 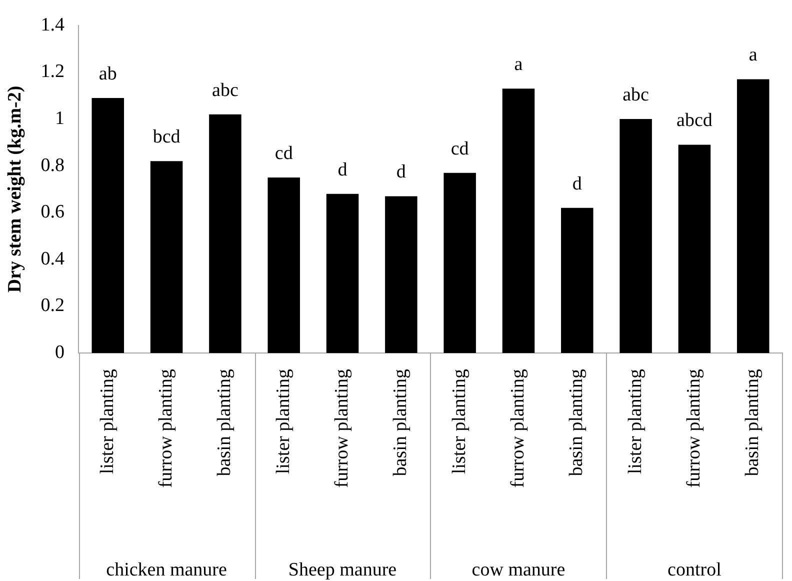 What do you see at coordinates (107, 73) in the screenshot?
I see `data-label: ab` at bounding box center [107, 73].